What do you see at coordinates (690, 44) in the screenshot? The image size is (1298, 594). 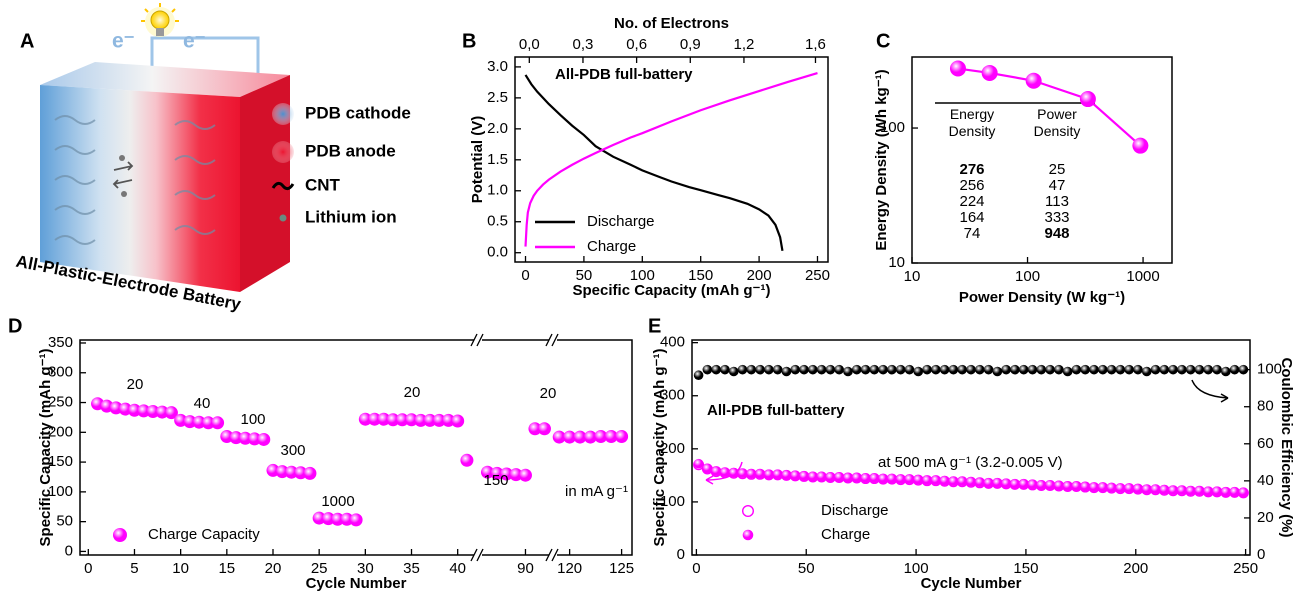 I see `x2-tick-label: 0,9` at bounding box center [690, 44].